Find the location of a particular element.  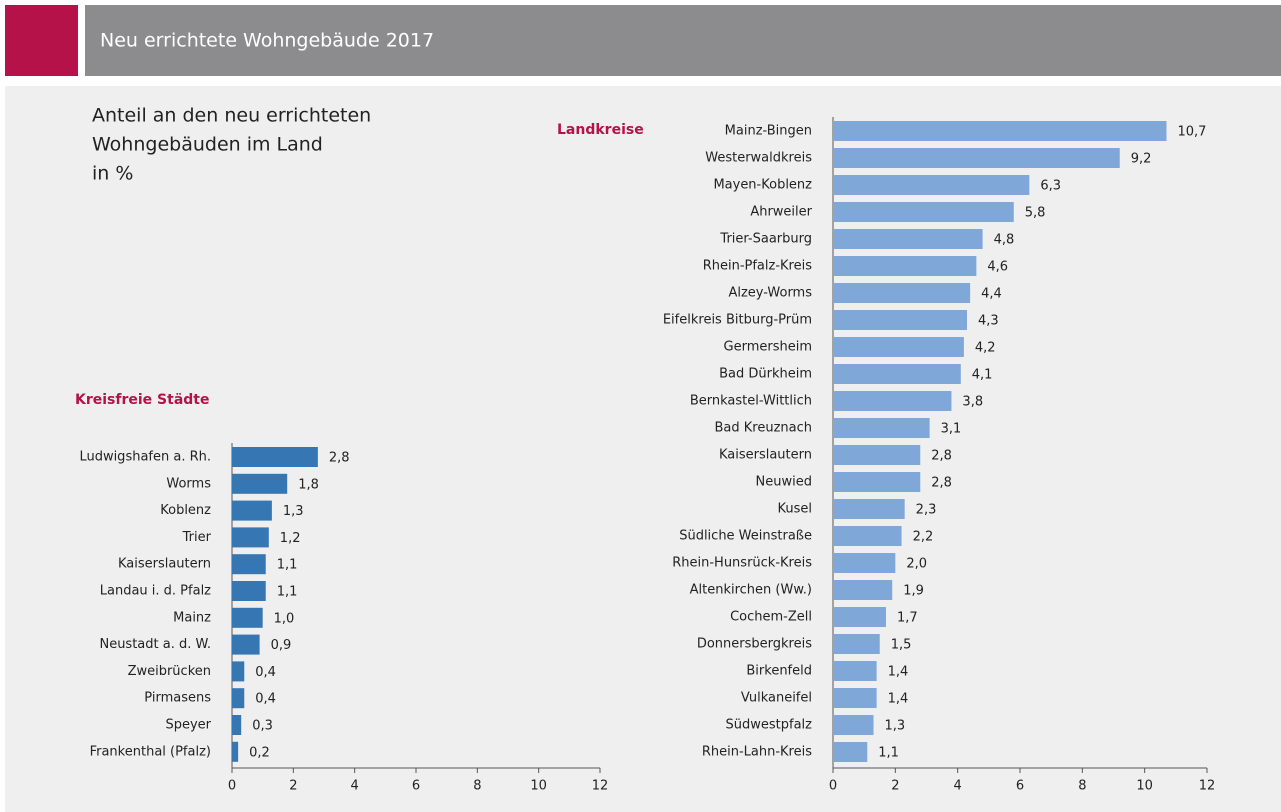

category-label: Mayen-Koblenz is located at coordinates (762, 185).